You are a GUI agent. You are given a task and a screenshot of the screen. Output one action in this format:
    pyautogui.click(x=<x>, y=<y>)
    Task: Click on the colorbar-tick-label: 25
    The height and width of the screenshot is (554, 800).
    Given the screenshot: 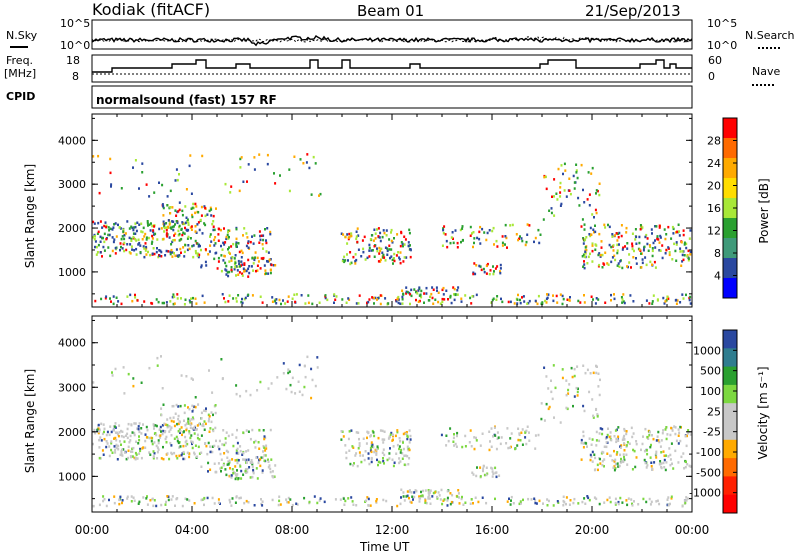 What is the action you would take?
    pyautogui.click(x=714, y=411)
    